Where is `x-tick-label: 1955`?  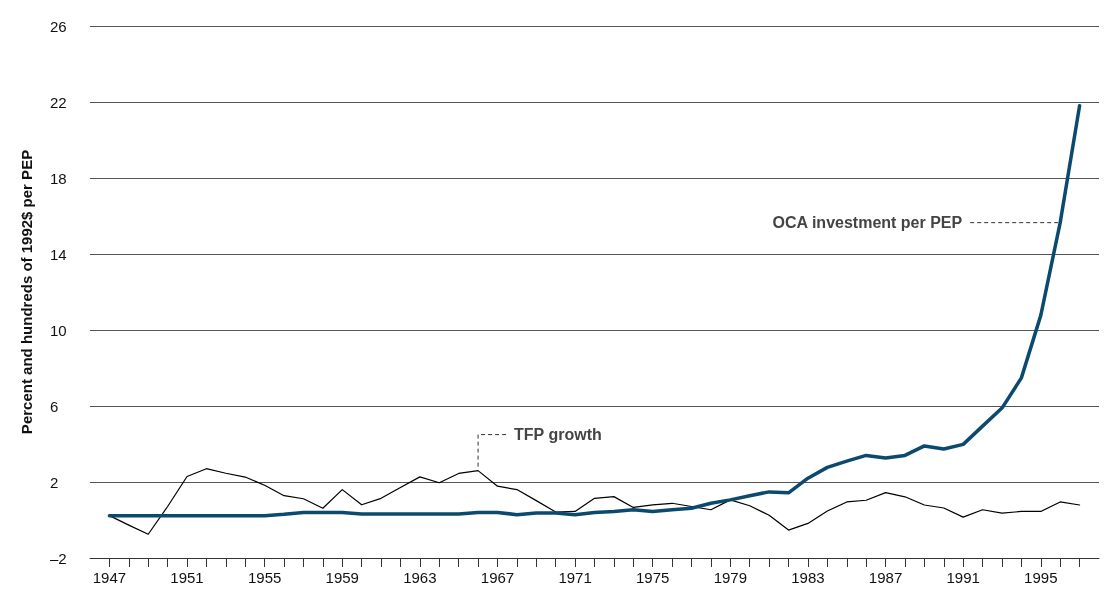
x-tick-label: 1955 is located at coordinates (264, 577).